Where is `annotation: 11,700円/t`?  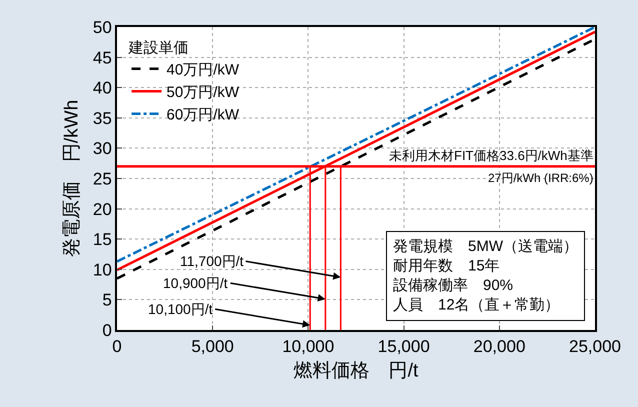
annotation: 11,700円/t is located at coordinates (212, 261).